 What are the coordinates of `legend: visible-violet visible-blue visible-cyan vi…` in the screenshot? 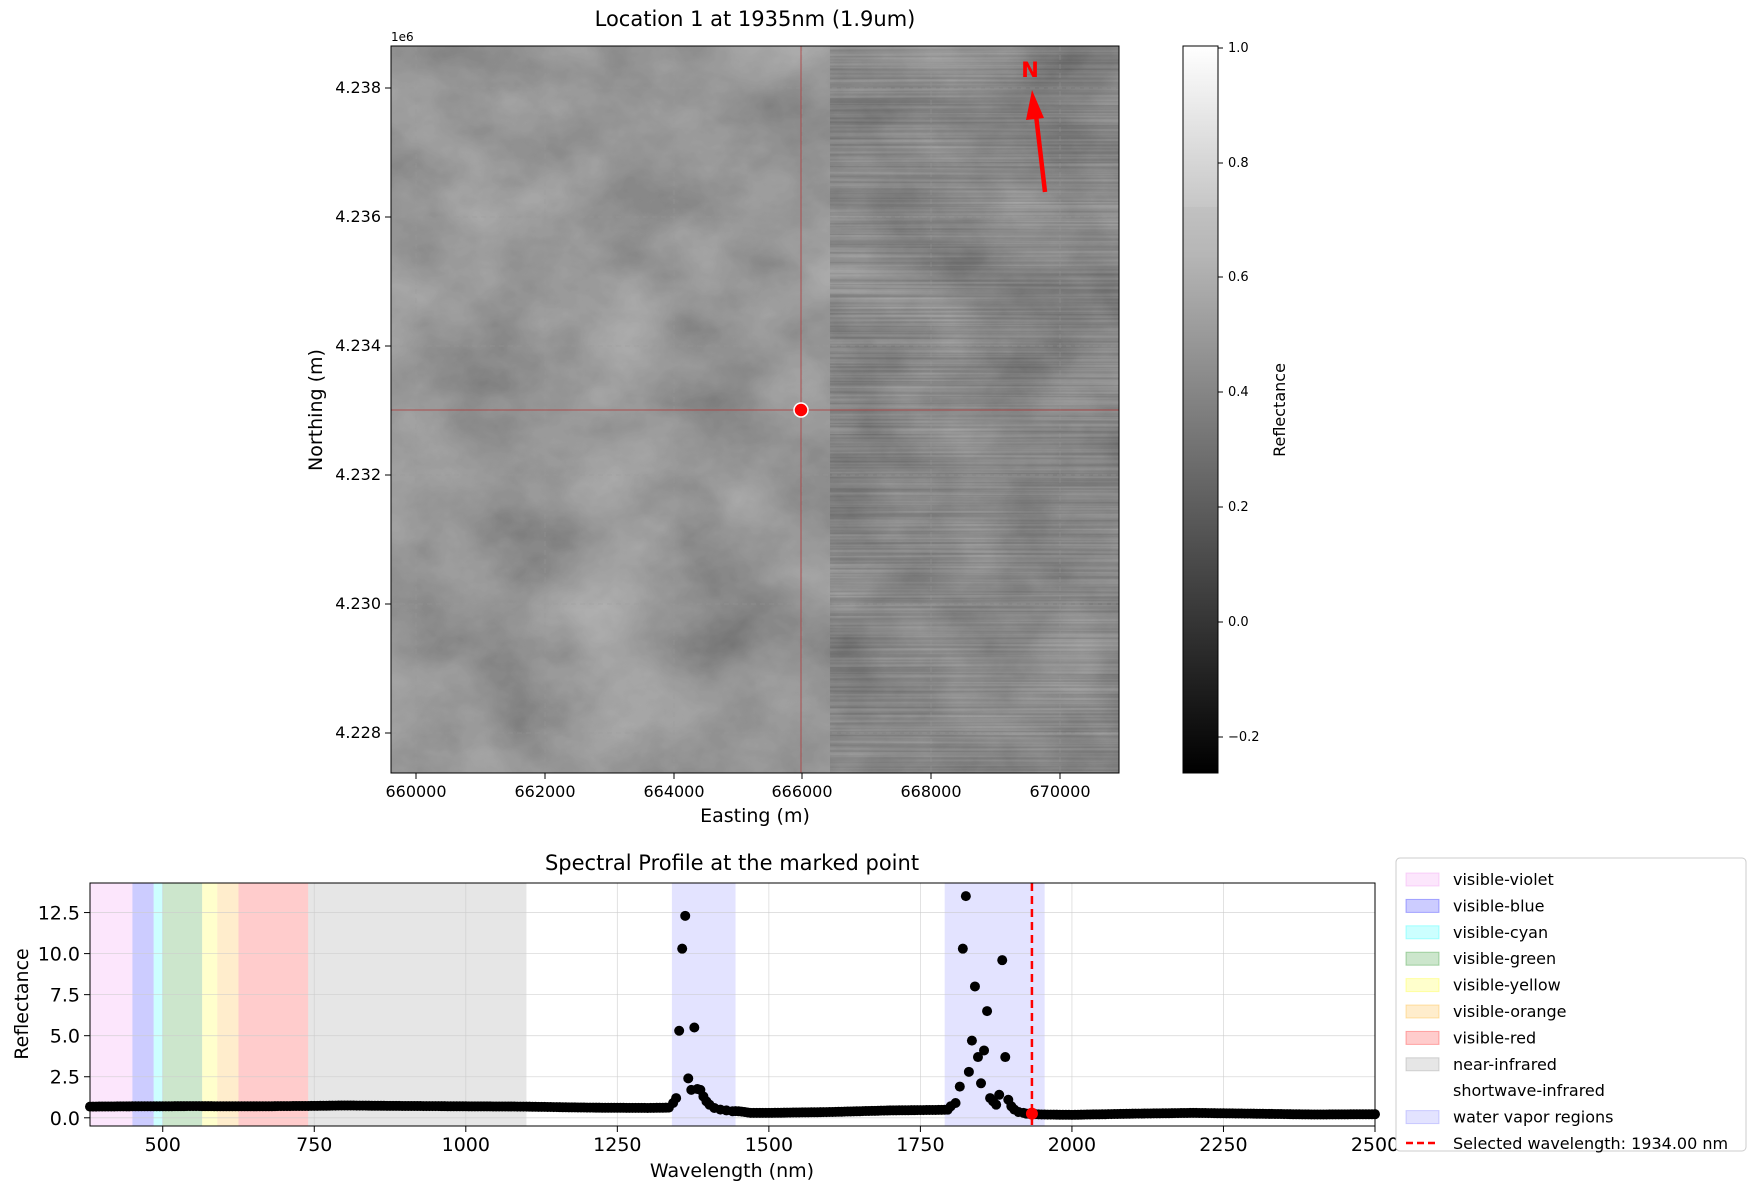 It's located at (1571, 1005).